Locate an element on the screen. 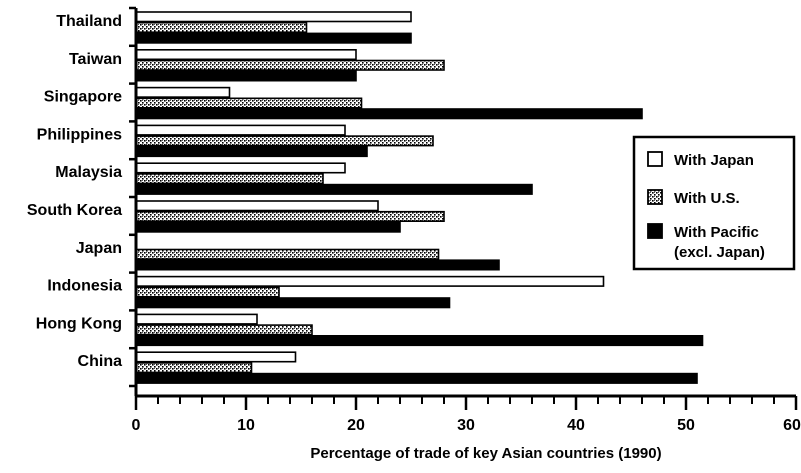 The height and width of the screenshot is (473, 801). x-tick-label: 60 is located at coordinates (792, 425).